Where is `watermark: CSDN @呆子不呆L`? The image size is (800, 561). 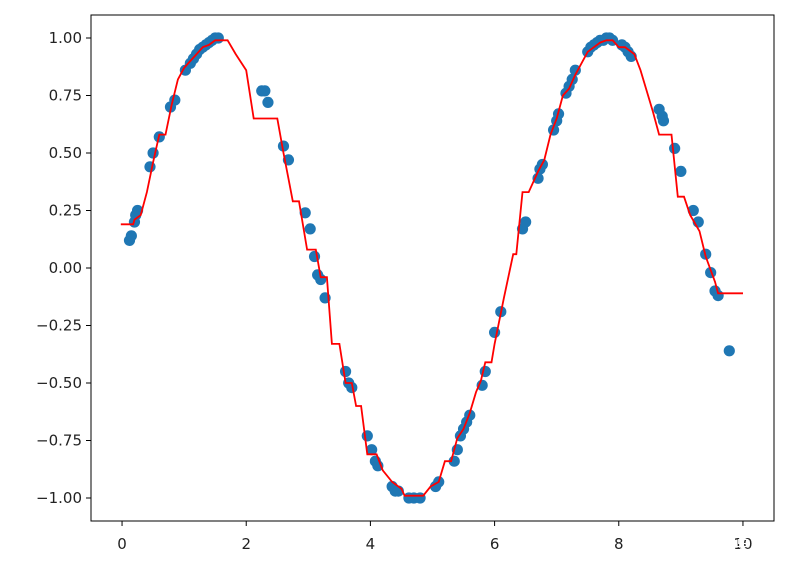
watermark: CSDN @呆子不呆L is located at coordinates (694, 546).